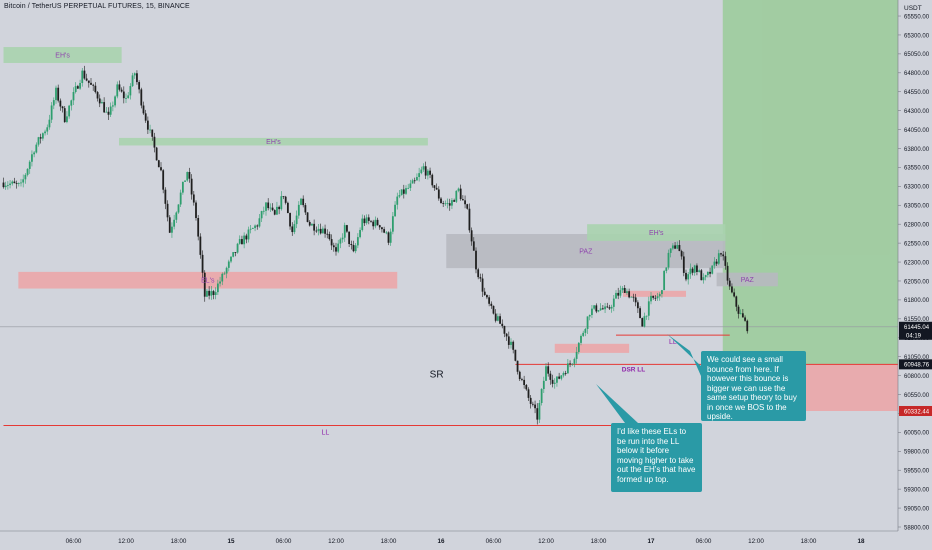 The image size is (932, 550). Describe the element at coordinates (917, 301) in the screenshot. I see `y-tick-label-12: 61800.00` at that location.